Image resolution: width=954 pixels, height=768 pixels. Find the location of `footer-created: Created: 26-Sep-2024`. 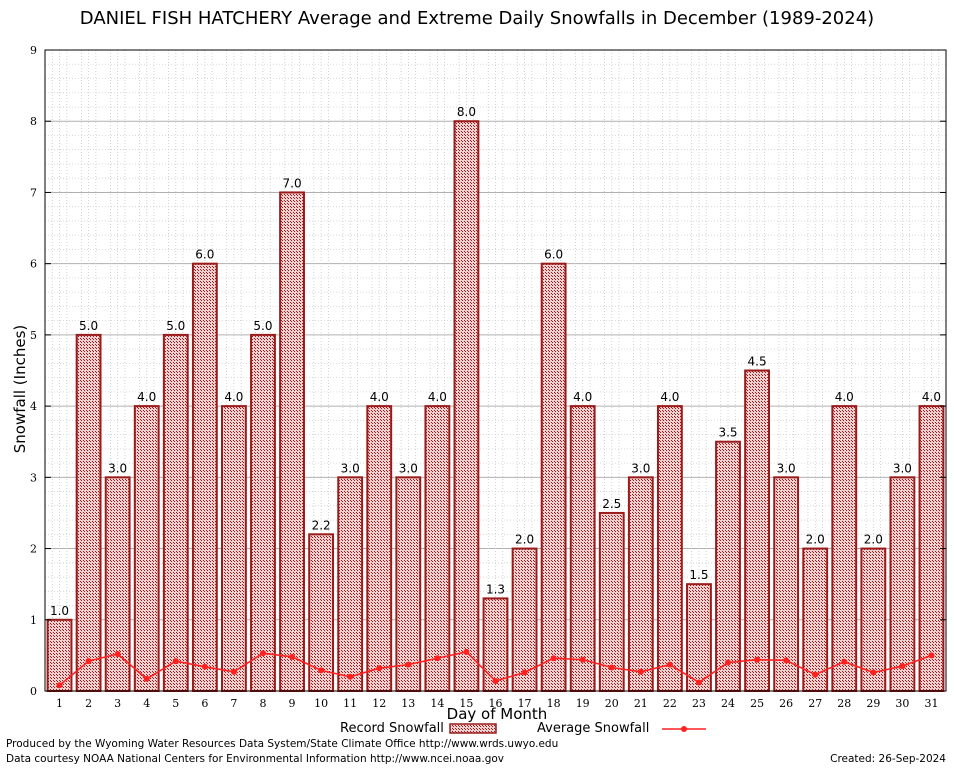

footer-created: Created: 26-Sep-2024 is located at coordinates (888, 759).